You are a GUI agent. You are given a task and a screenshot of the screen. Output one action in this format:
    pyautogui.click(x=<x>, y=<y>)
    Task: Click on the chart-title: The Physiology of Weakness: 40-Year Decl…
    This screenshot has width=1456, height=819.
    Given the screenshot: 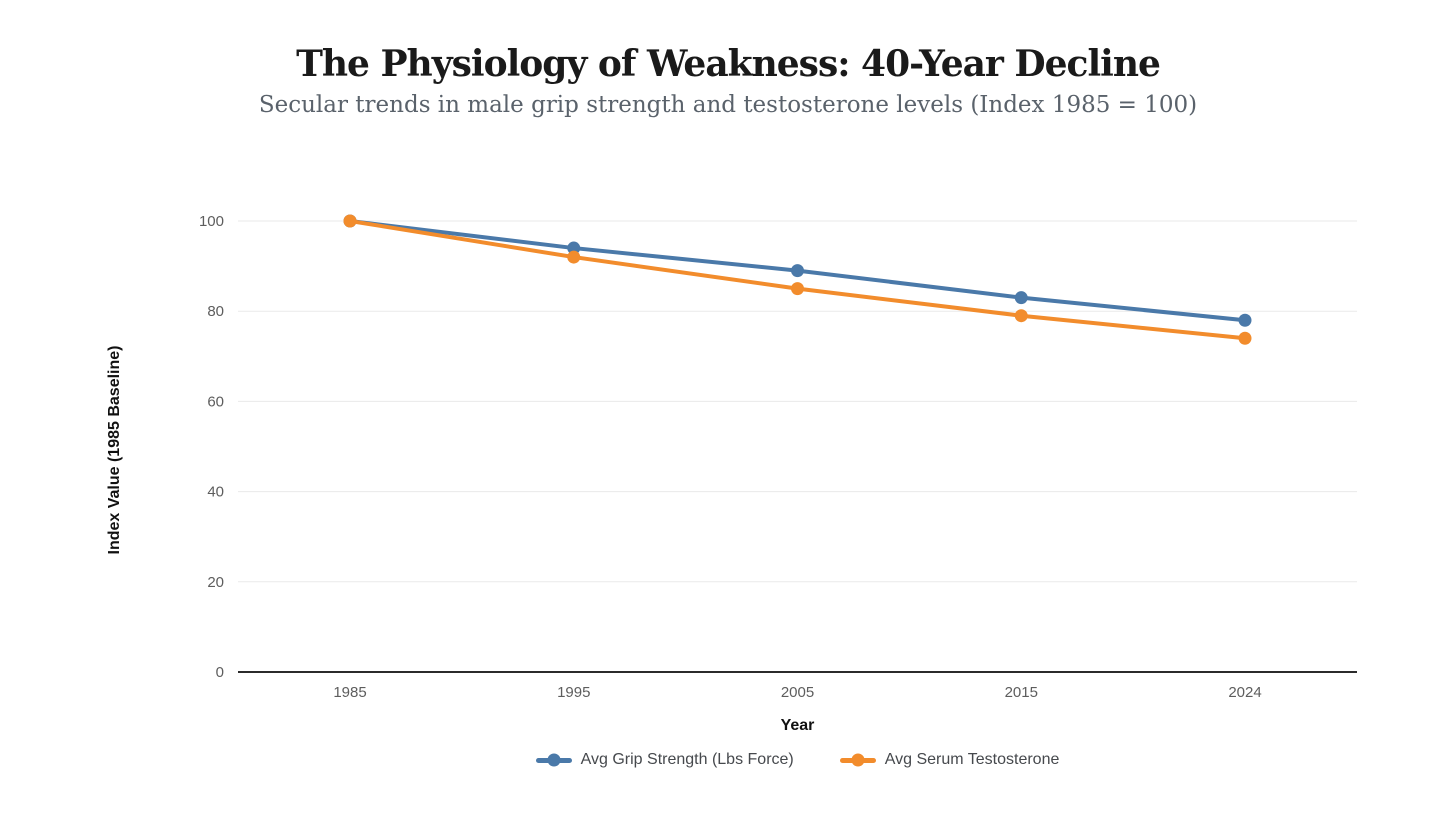 What is the action you would take?
    pyautogui.click(x=728, y=64)
    